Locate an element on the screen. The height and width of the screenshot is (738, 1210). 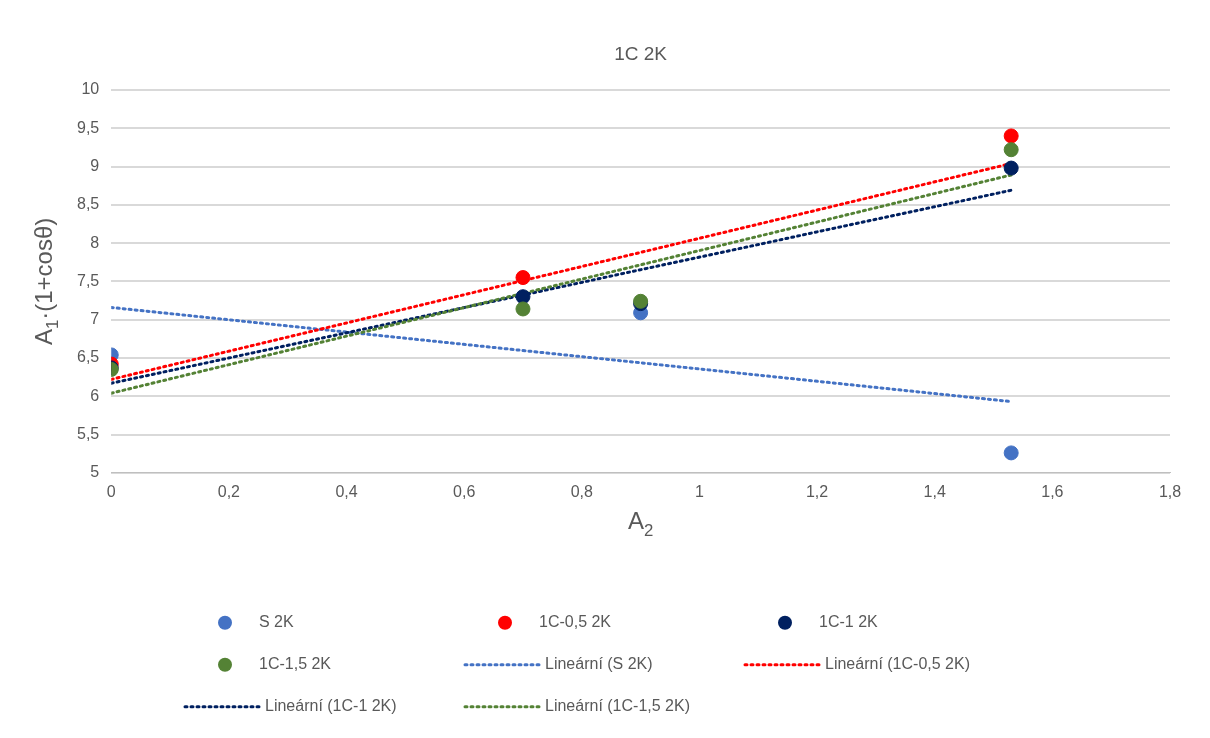
legend-label: Lineární (1C-1,5 2K) is located at coordinates (617, 706).